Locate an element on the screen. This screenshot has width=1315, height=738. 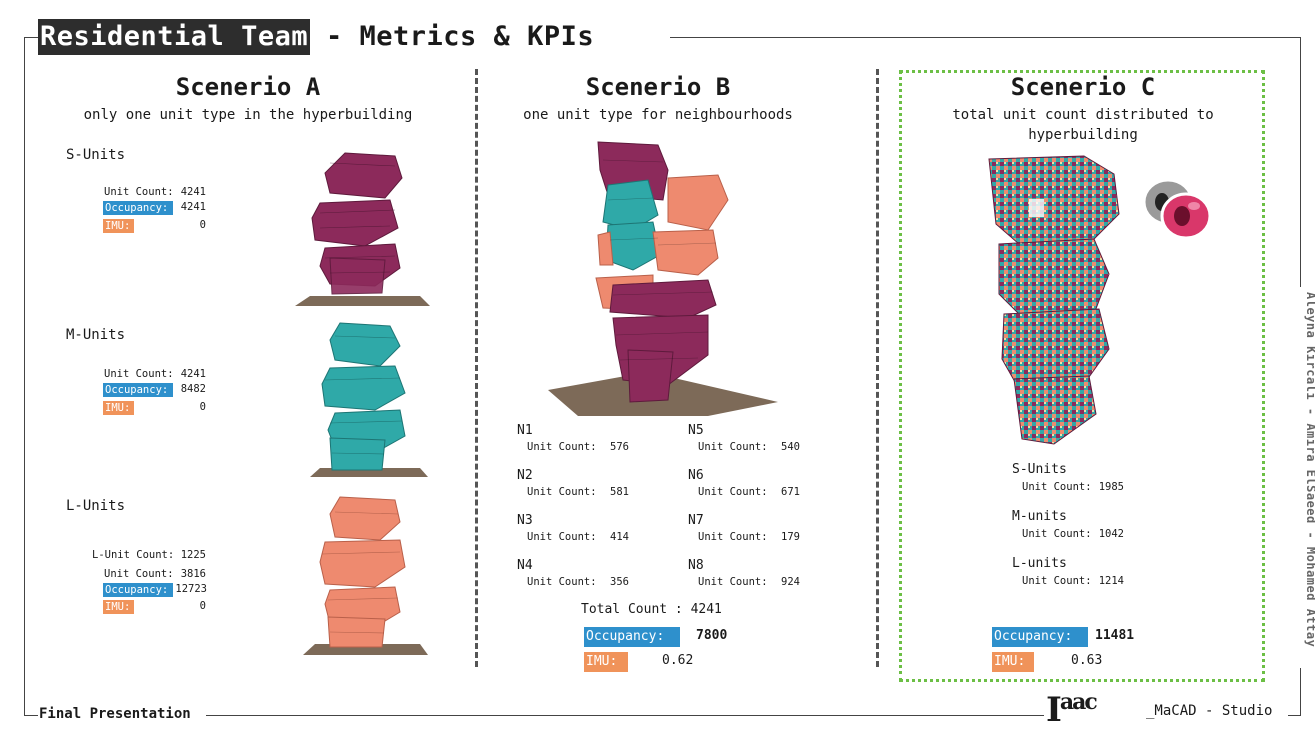
unit-count-value: 671 is located at coordinates (790, 492).